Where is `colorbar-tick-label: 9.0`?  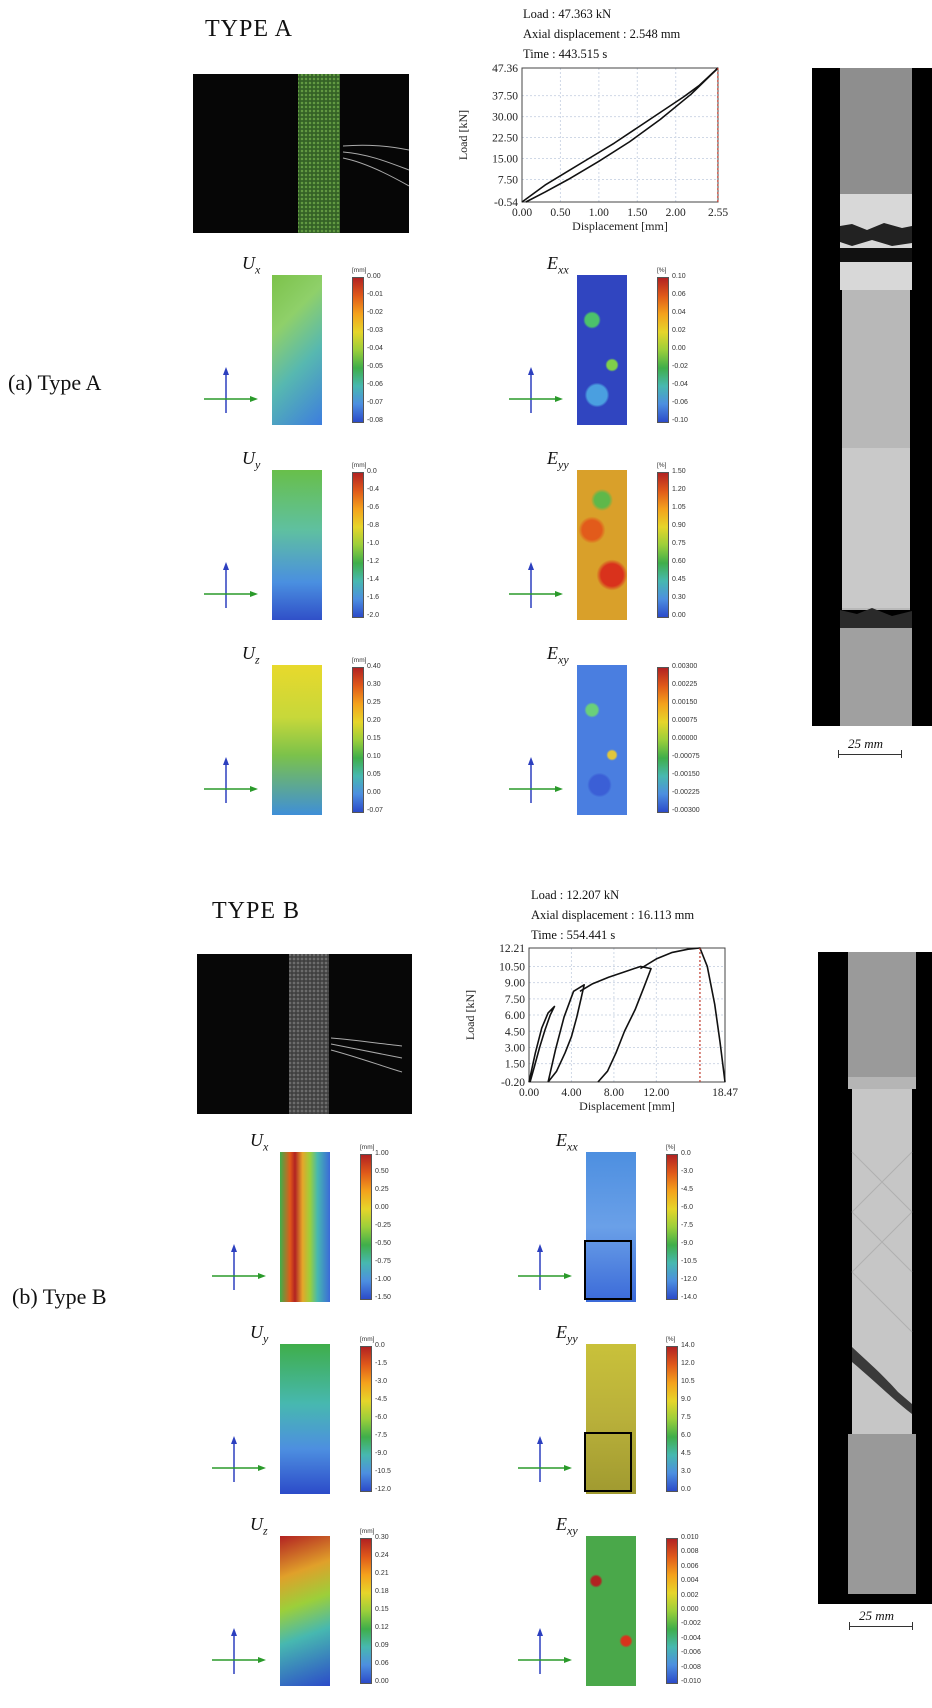
colorbar-tick-label: 9.0 is located at coordinates (686, 1399).